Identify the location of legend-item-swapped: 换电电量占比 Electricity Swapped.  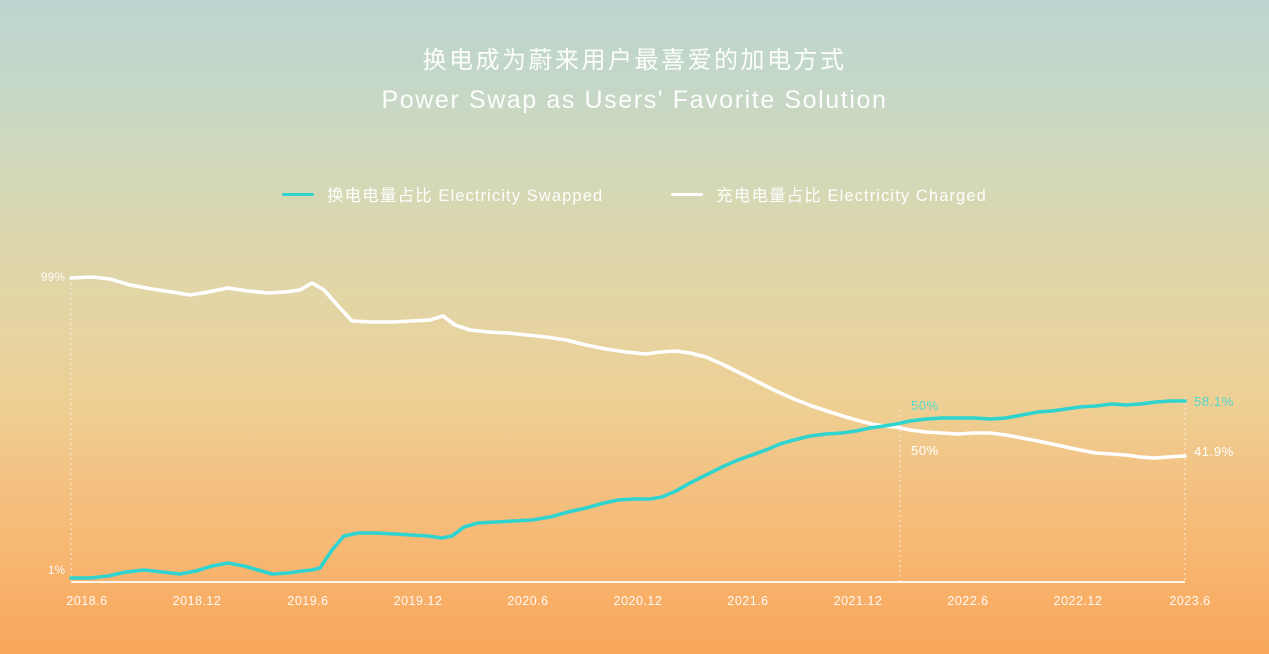
(442, 194).